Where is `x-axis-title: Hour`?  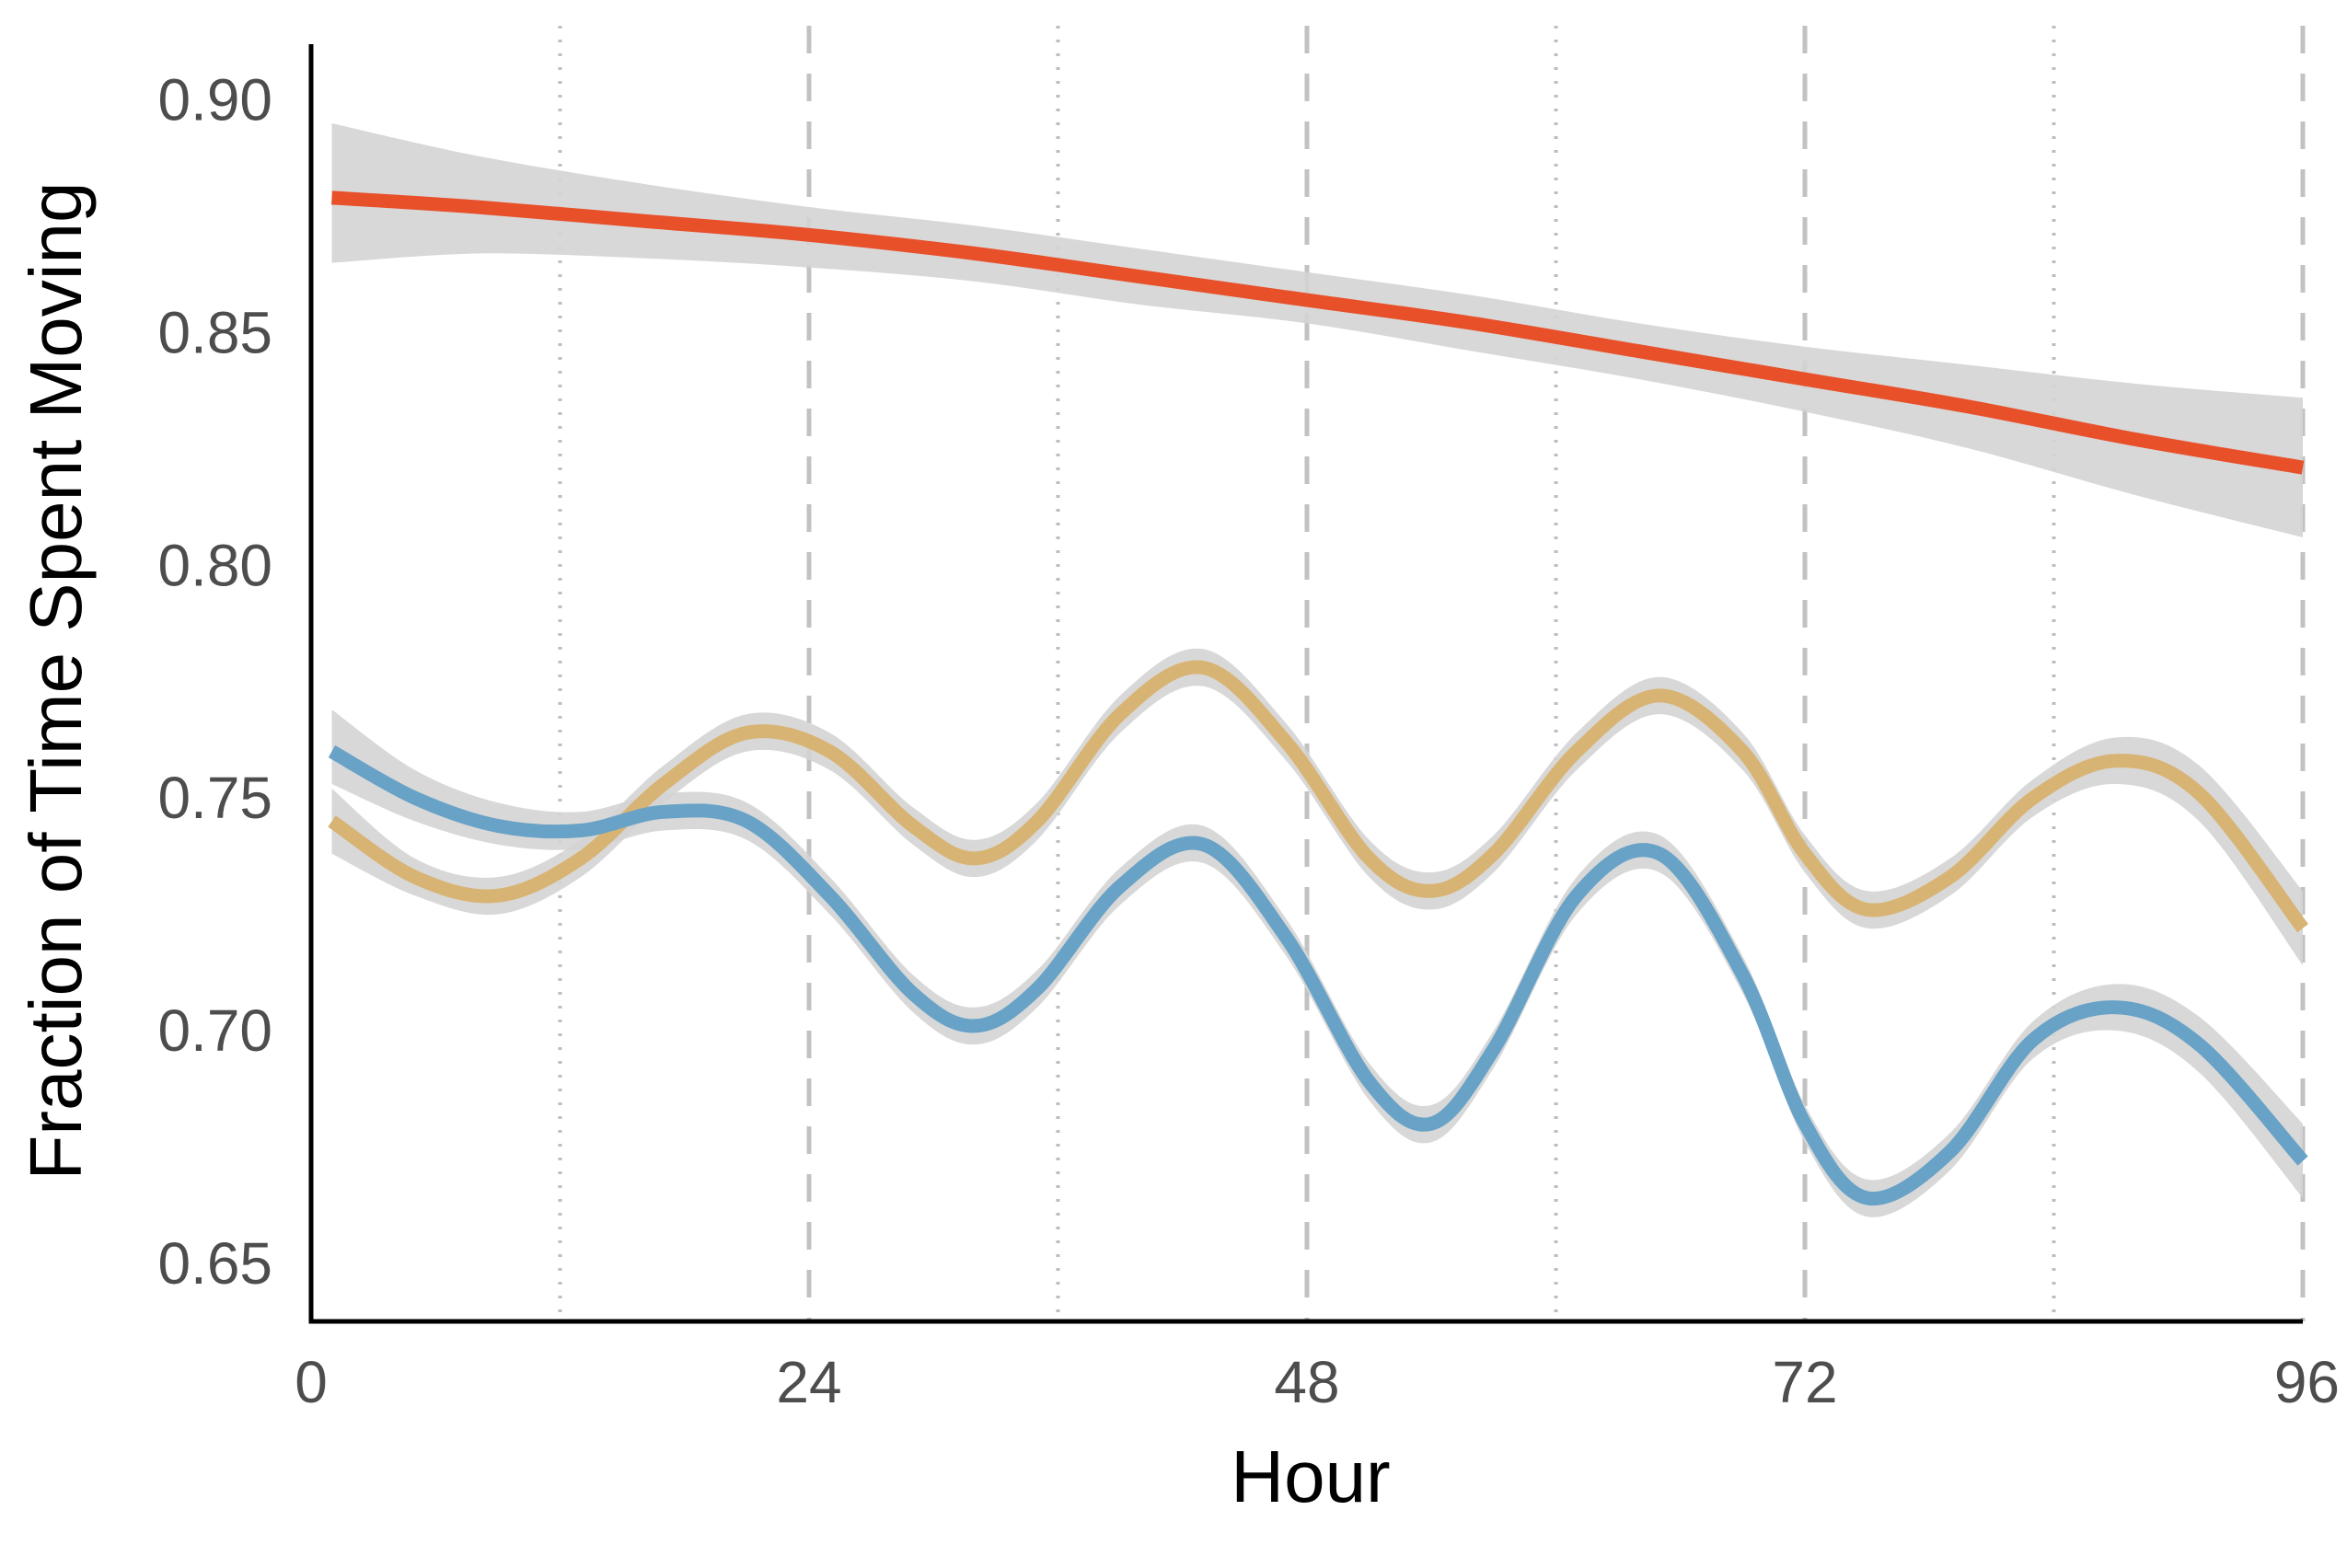 x-axis-title: Hour is located at coordinates (1310, 1476).